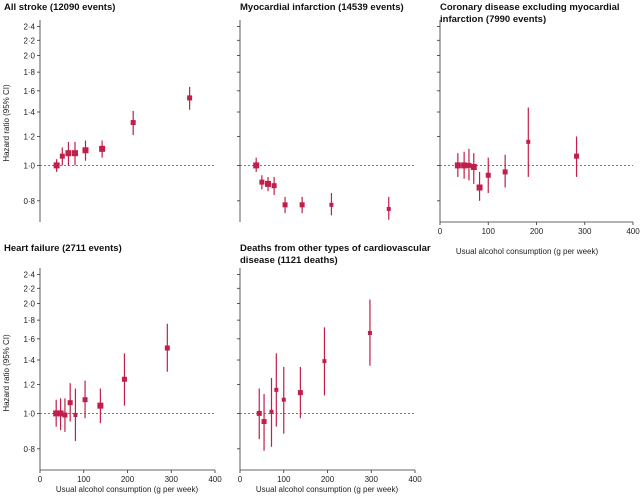 The image size is (640, 500). I want to click on panel-title: Heart failure (2711 events), so click(63, 248).